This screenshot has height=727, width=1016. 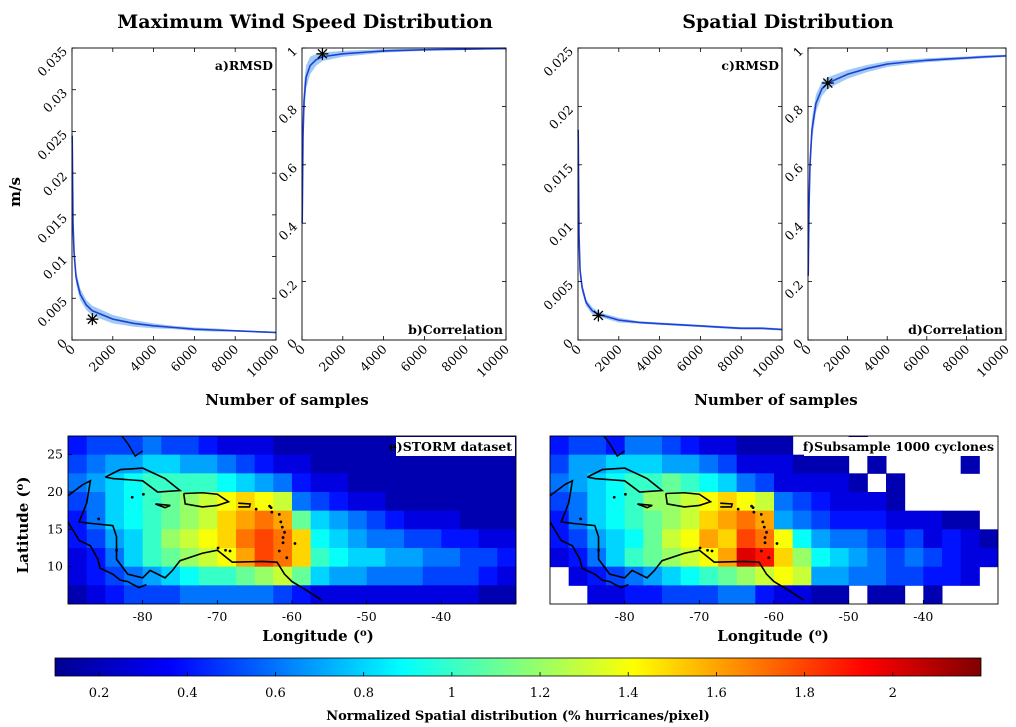 I want to click on x-tick-label: -70, so click(x=217, y=616).